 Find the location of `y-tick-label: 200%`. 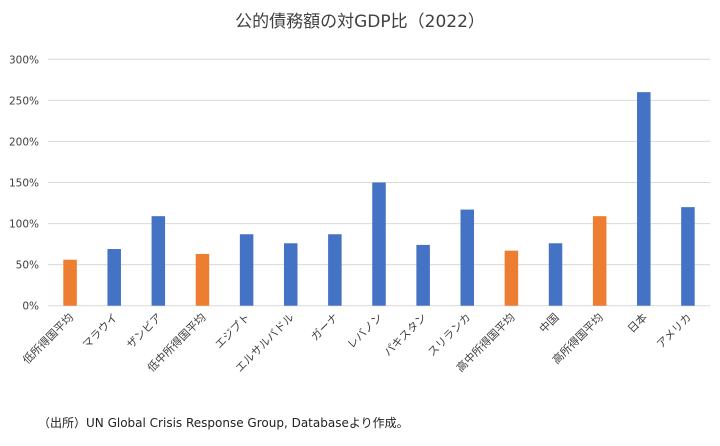

y-tick-label: 200% is located at coordinates (24, 142).